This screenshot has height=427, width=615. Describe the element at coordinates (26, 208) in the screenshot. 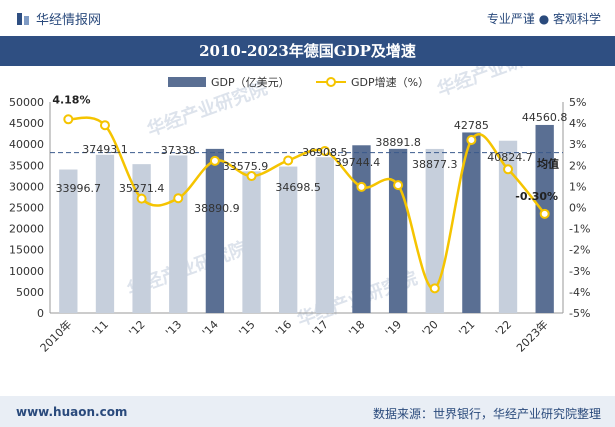

I see `left-tick-label: 25000` at that location.